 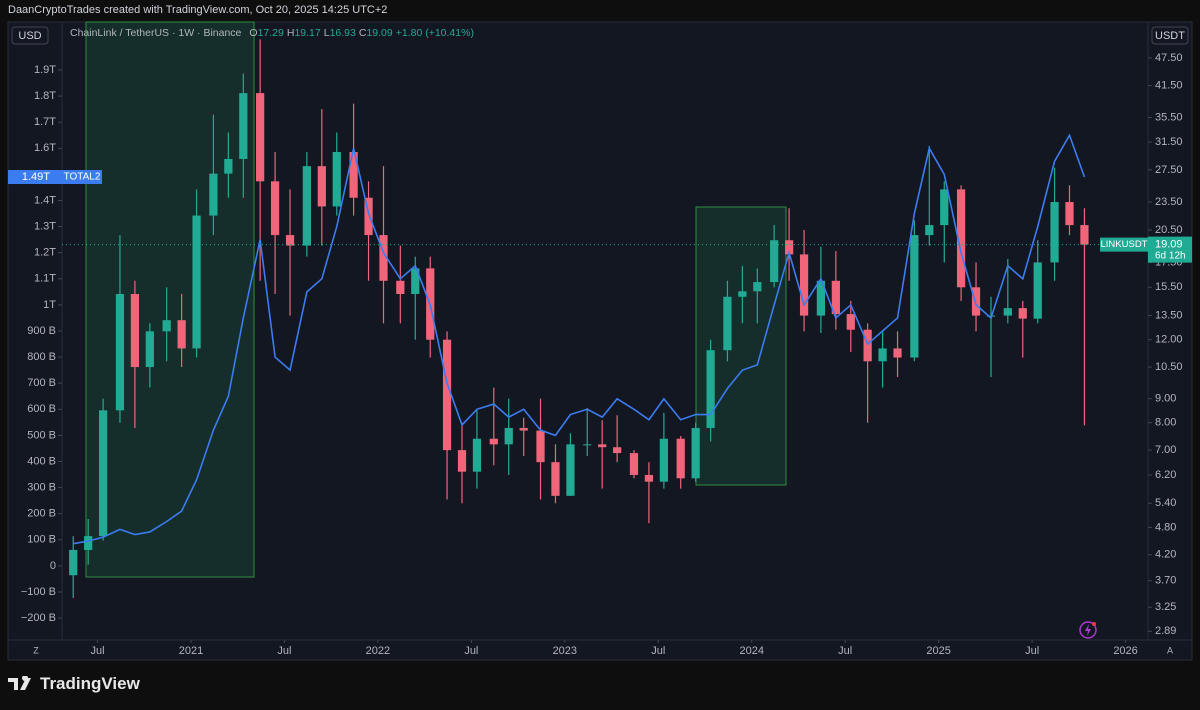 What do you see at coordinates (1165, 631) in the screenshot?
I see `y-tick-label: 2.89` at bounding box center [1165, 631].